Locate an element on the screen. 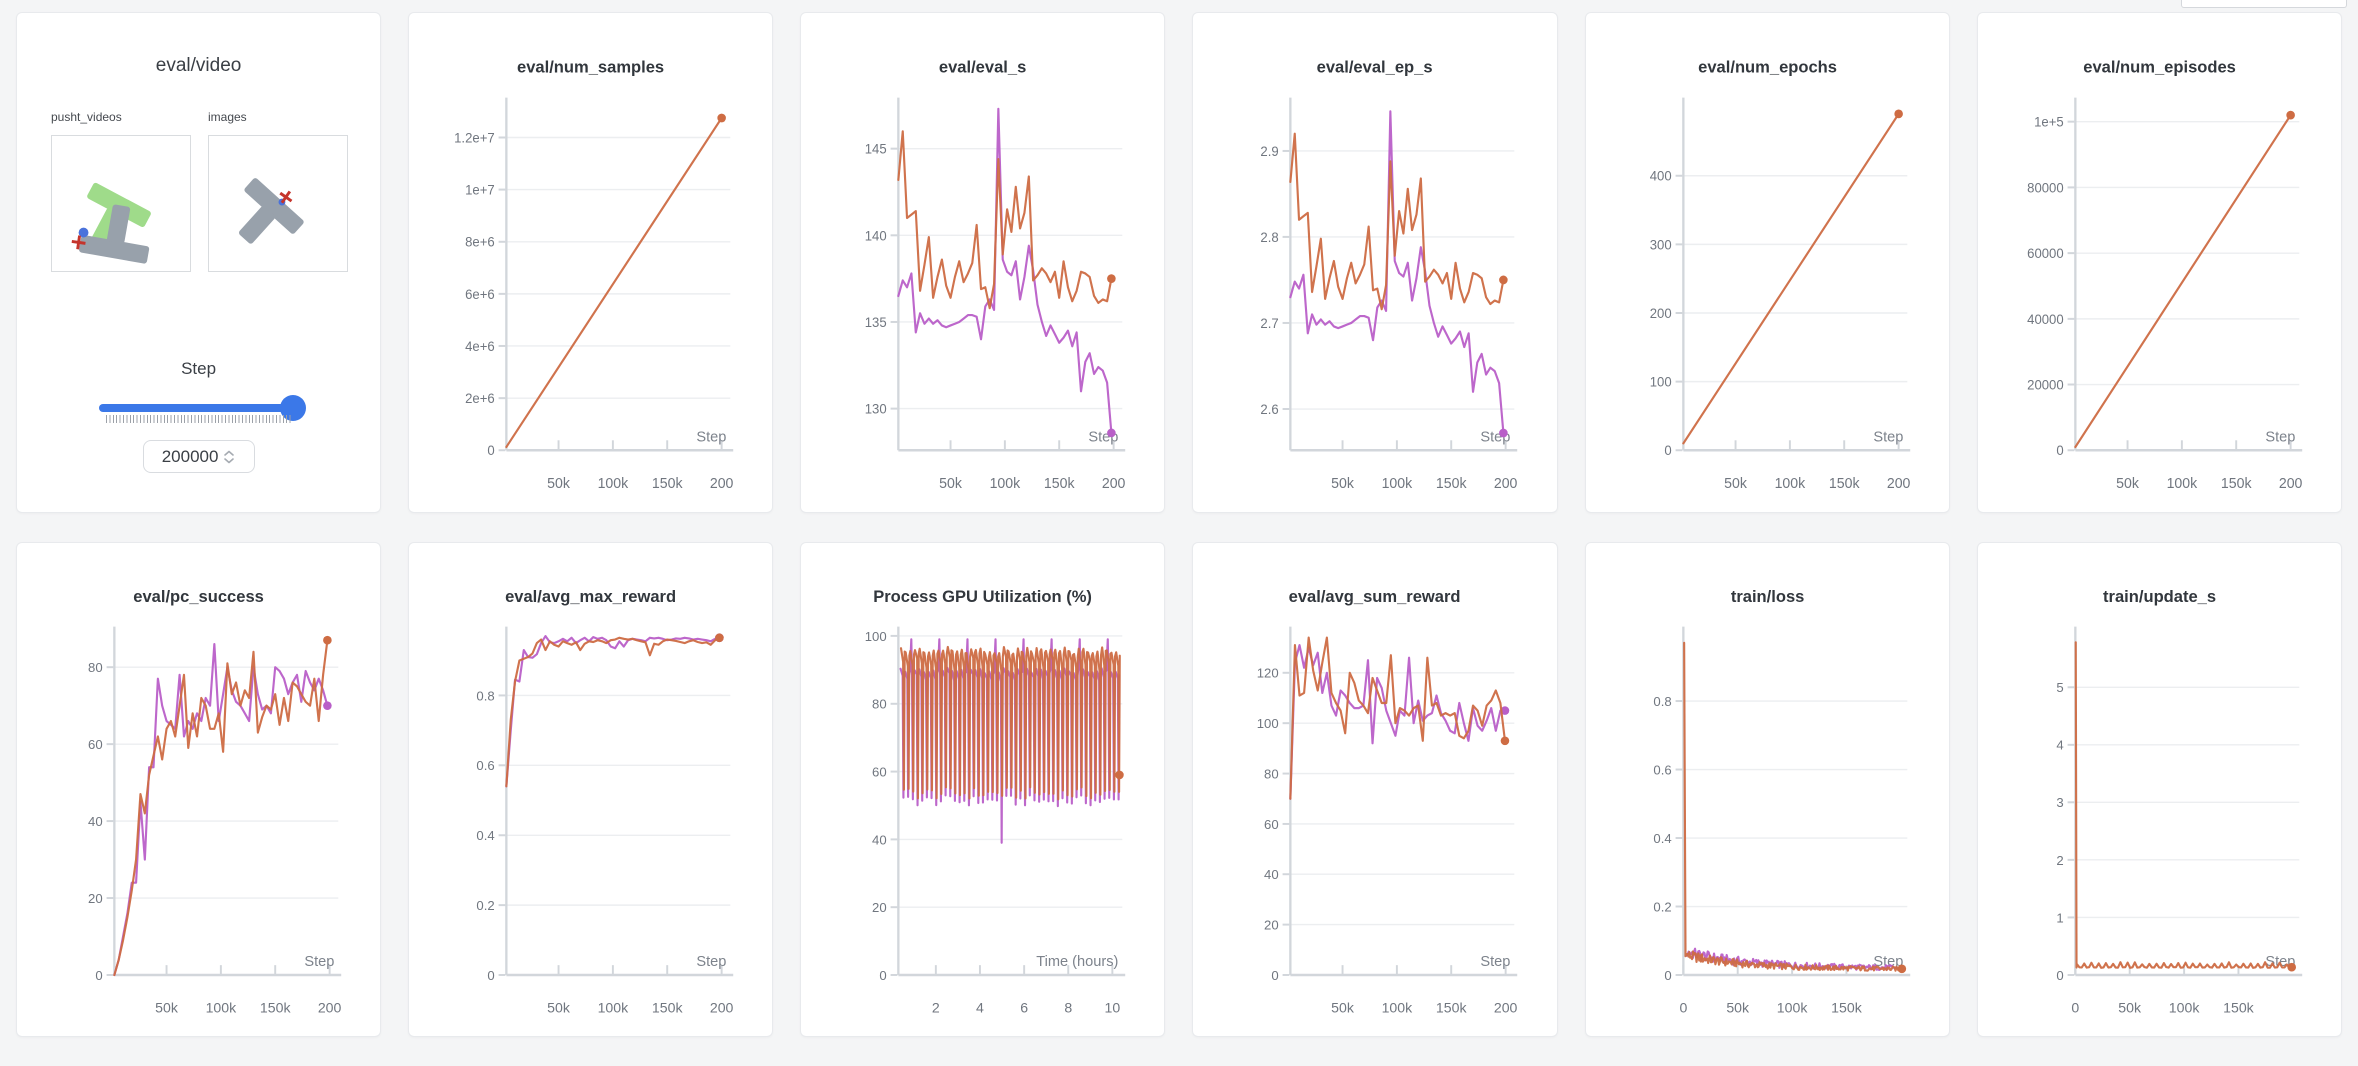  x-tick-label: 0 is located at coordinates (1683, 1008).